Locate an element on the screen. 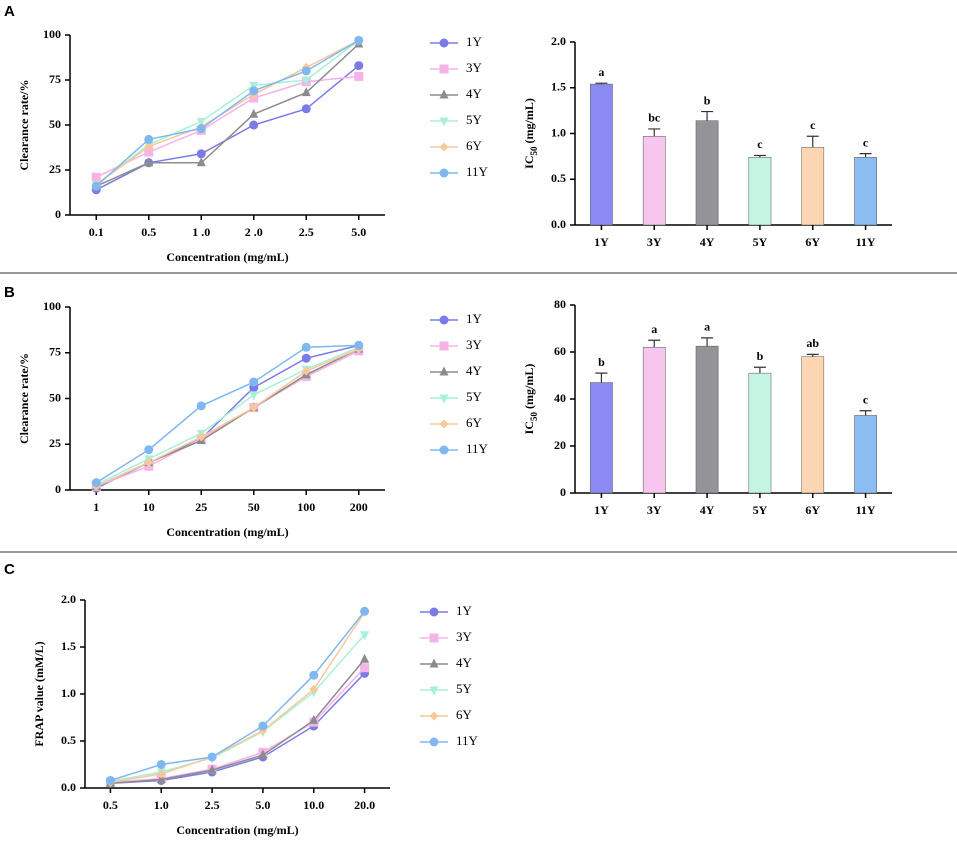 This screenshot has height=846, width=957. x-tick-label: 100 is located at coordinates (306, 507).